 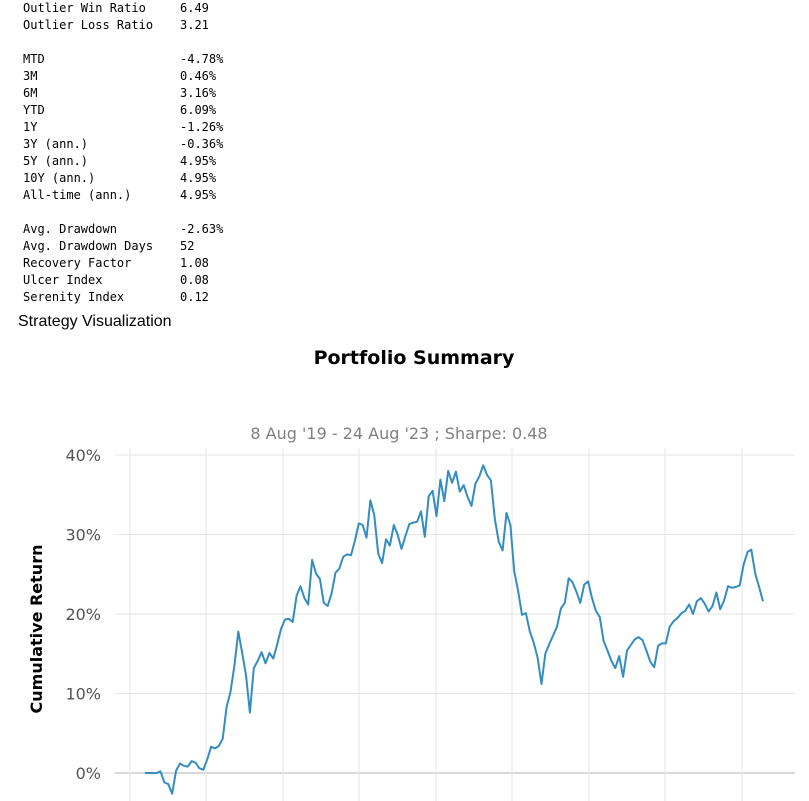 I want to click on stat-label: Recovery Factor, so click(x=77, y=263).